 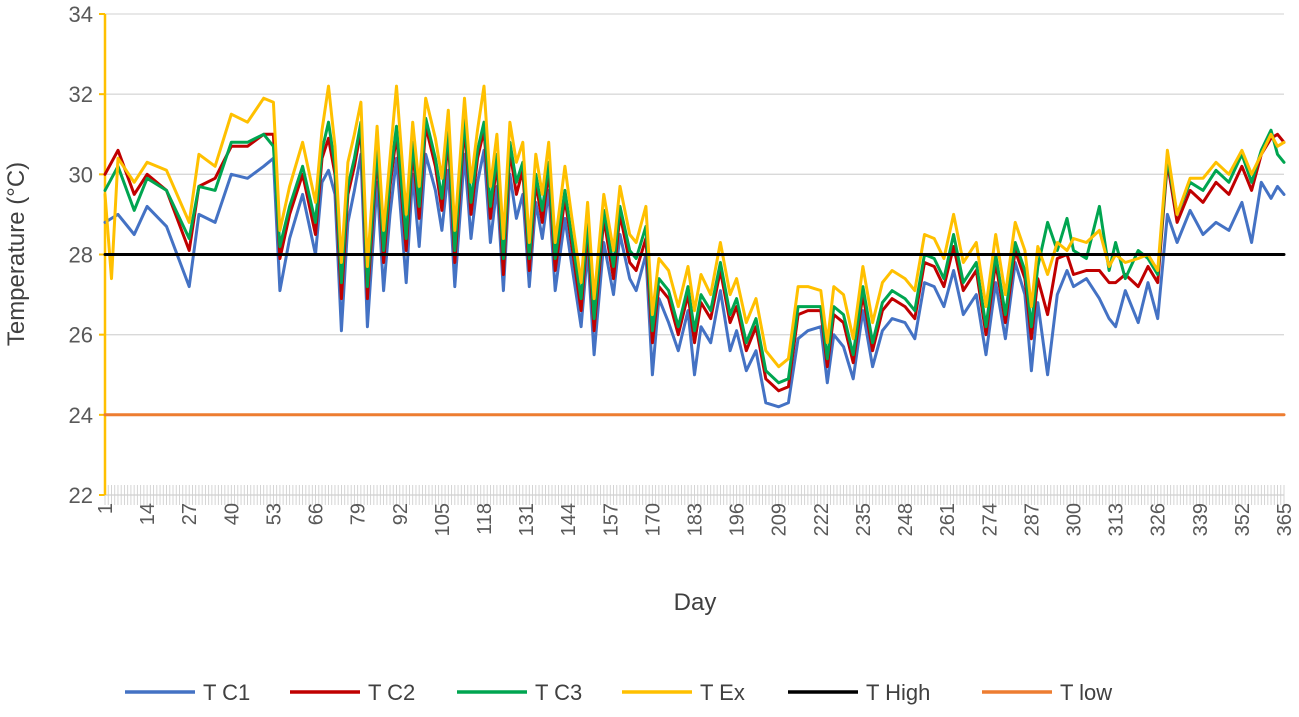 What do you see at coordinates (1201, 519) in the screenshot?
I see `x-tick-label: 339` at bounding box center [1201, 519].